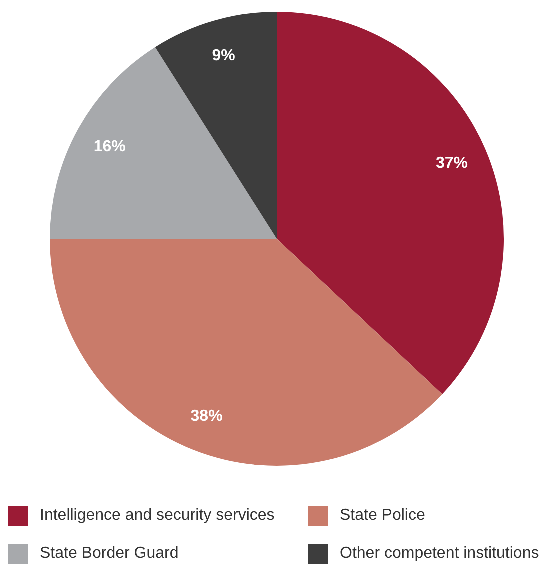 This screenshot has height=577, width=553. I want to click on legend-label: State Police, so click(383, 516).